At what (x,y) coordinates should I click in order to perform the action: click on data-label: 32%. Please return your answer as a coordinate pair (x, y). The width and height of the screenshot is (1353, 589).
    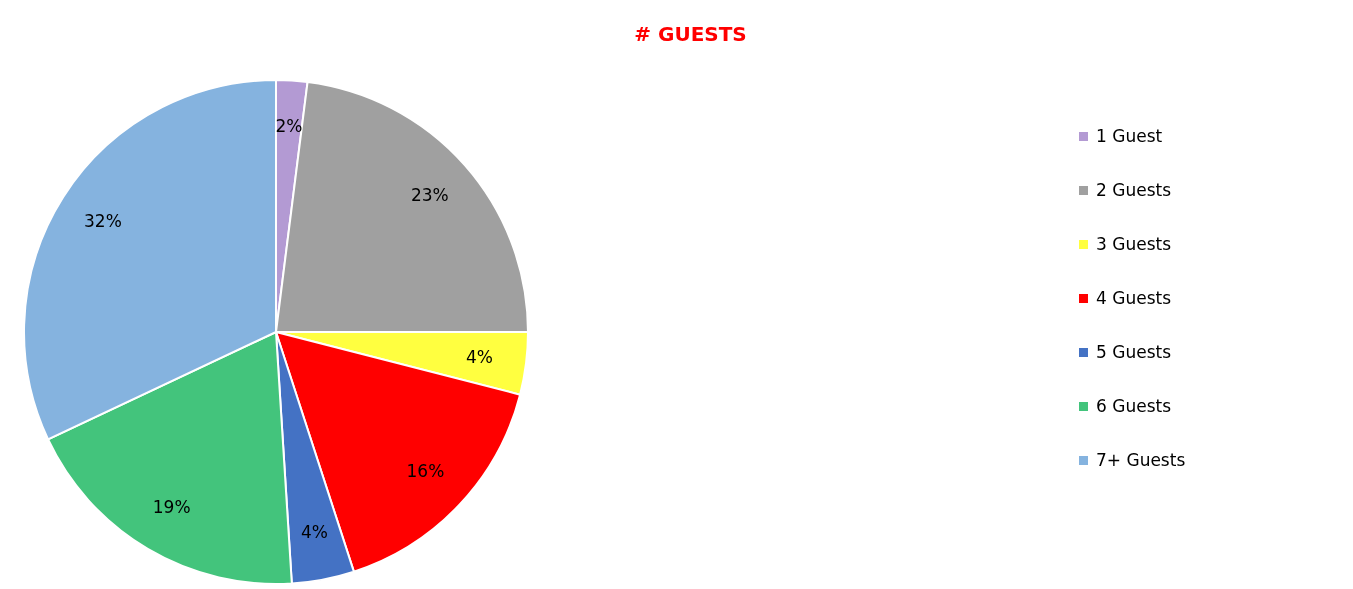
    Looking at the image, I should click on (103, 221).